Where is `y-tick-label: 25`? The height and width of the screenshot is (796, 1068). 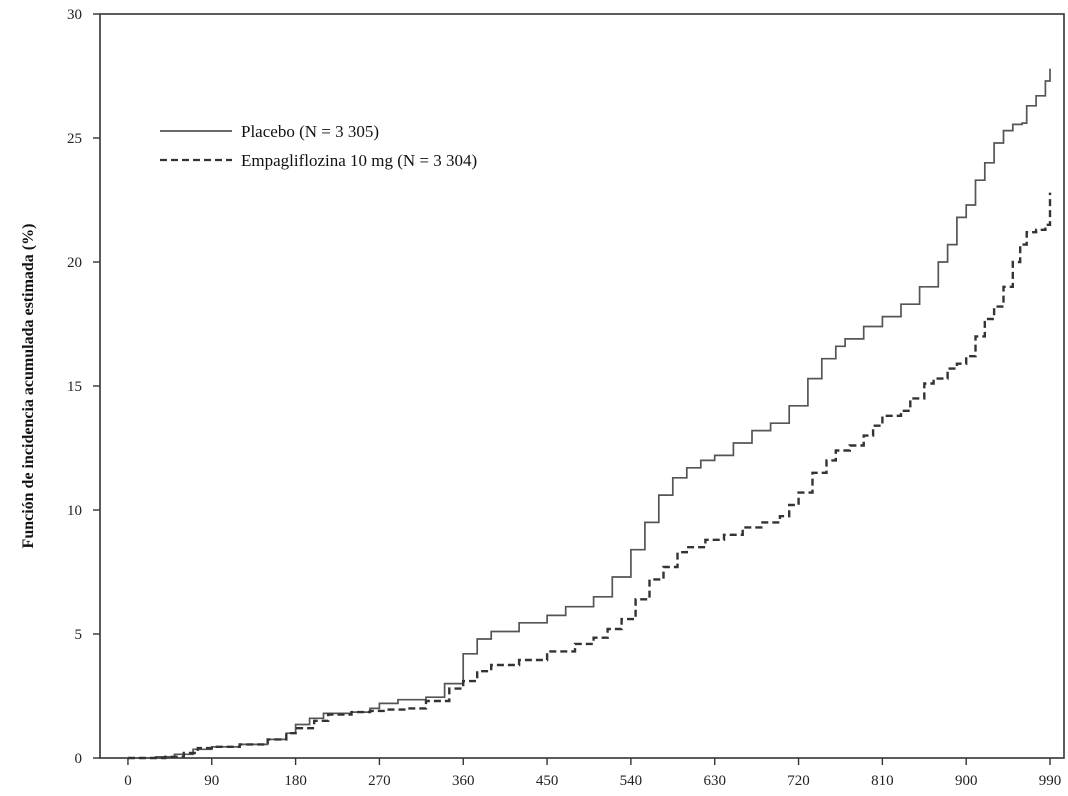 y-tick-label: 25 is located at coordinates (74, 139).